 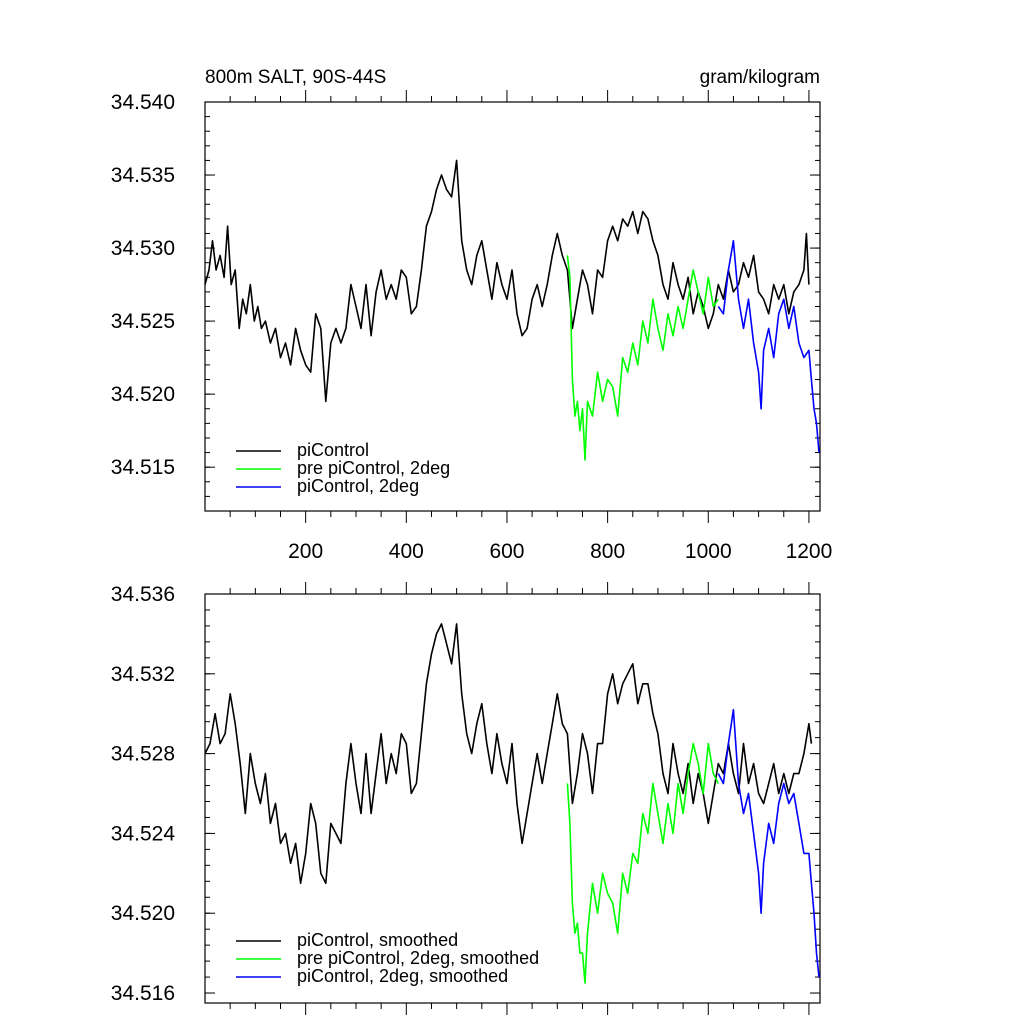 What do you see at coordinates (143, 175) in the screenshot?
I see `top-y-tick-label: 34.535` at bounding box center [143, 175].